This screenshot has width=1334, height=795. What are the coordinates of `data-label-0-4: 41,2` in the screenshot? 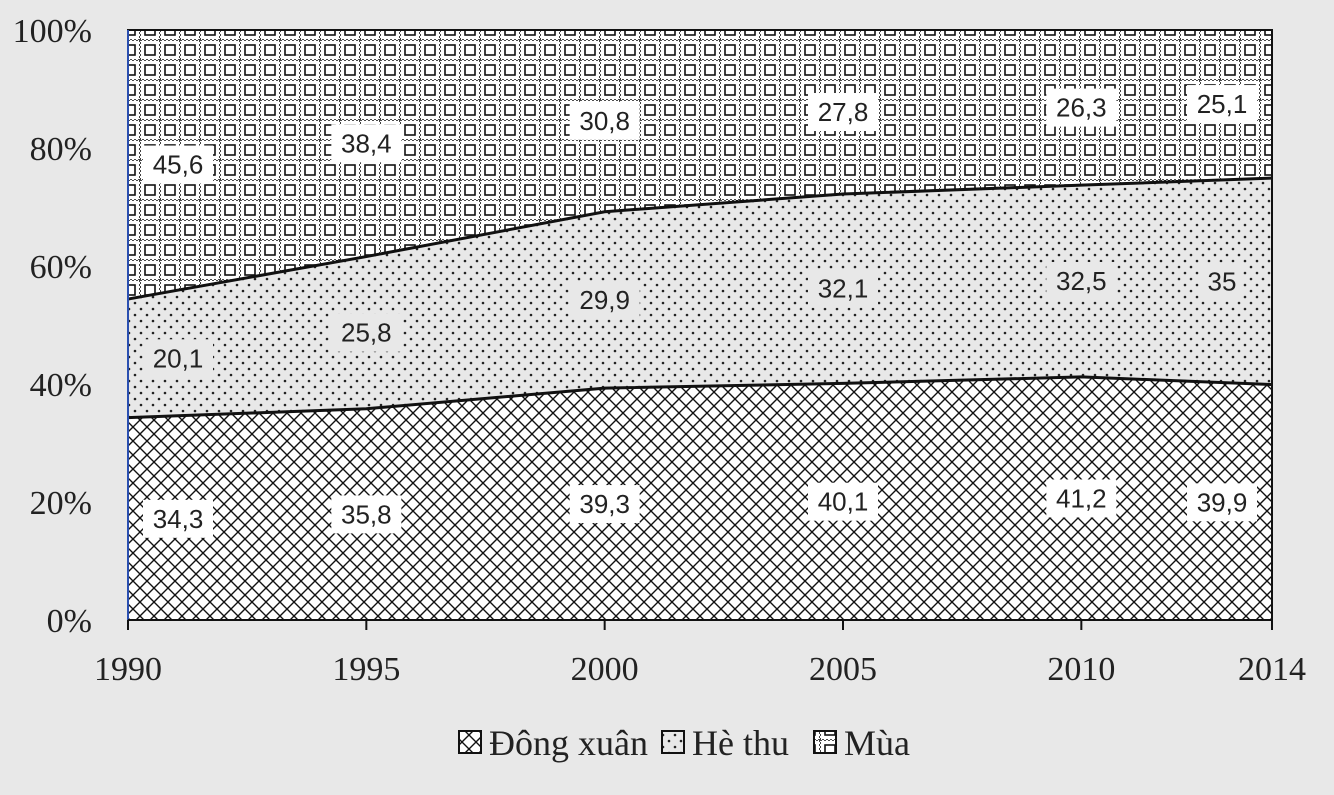 It's located at (1081, 498).